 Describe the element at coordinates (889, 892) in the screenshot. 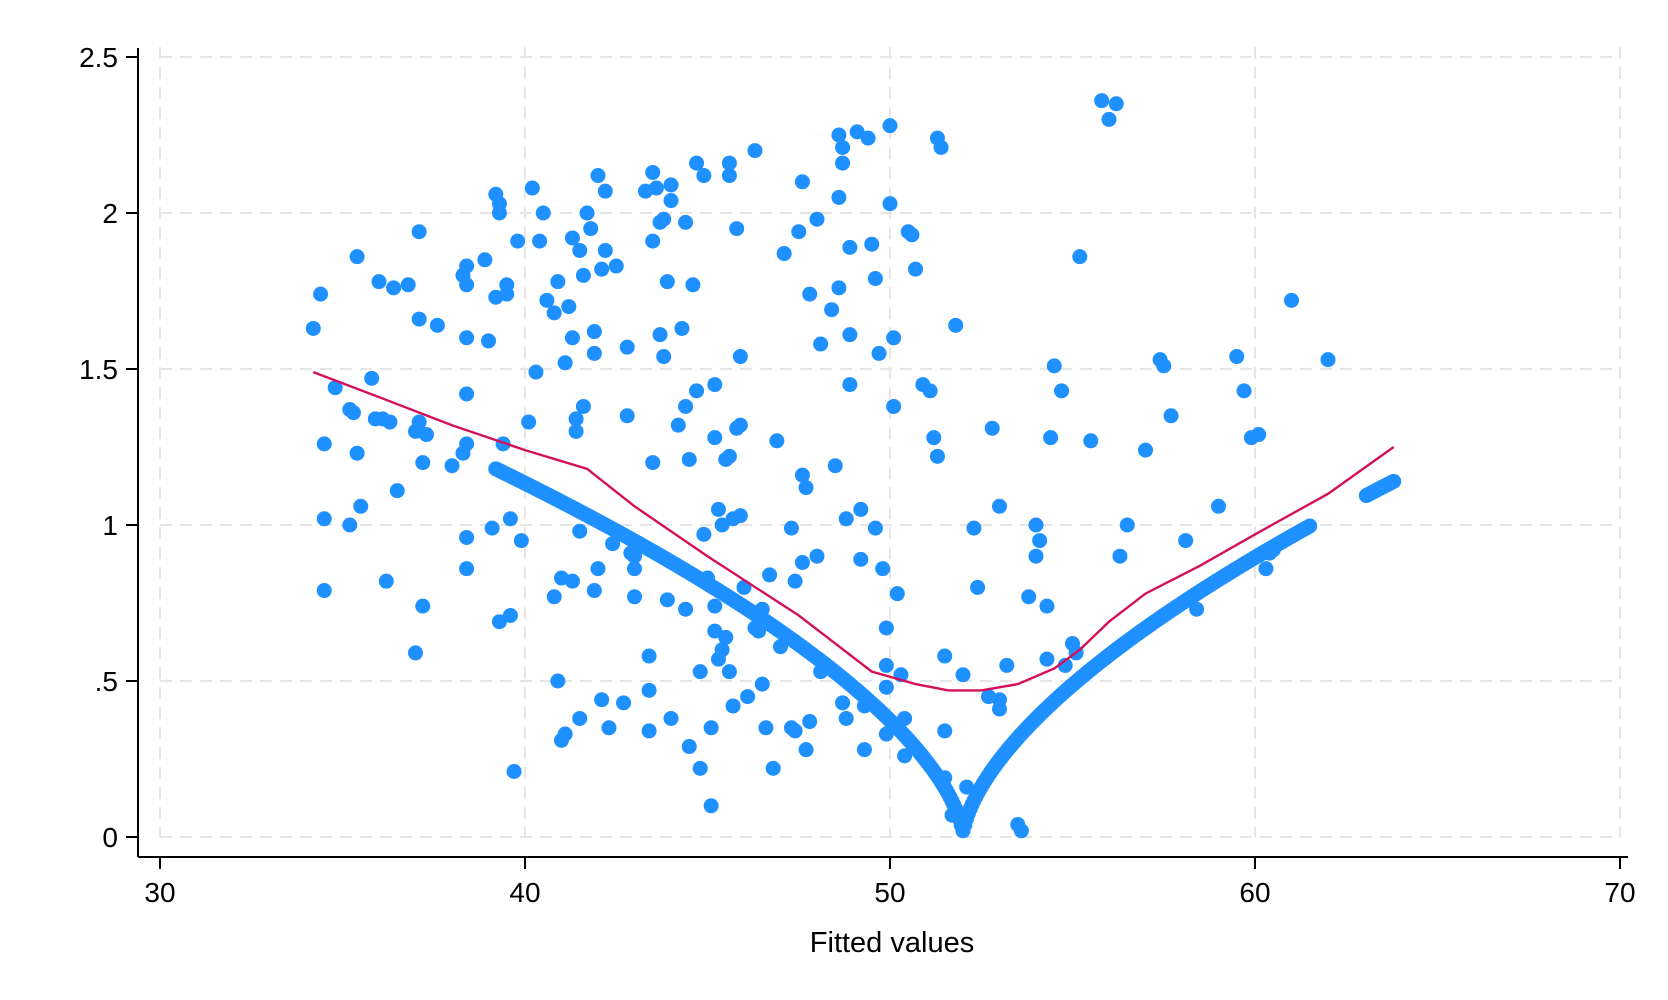

I see `x-tick-label: 50` at that location.